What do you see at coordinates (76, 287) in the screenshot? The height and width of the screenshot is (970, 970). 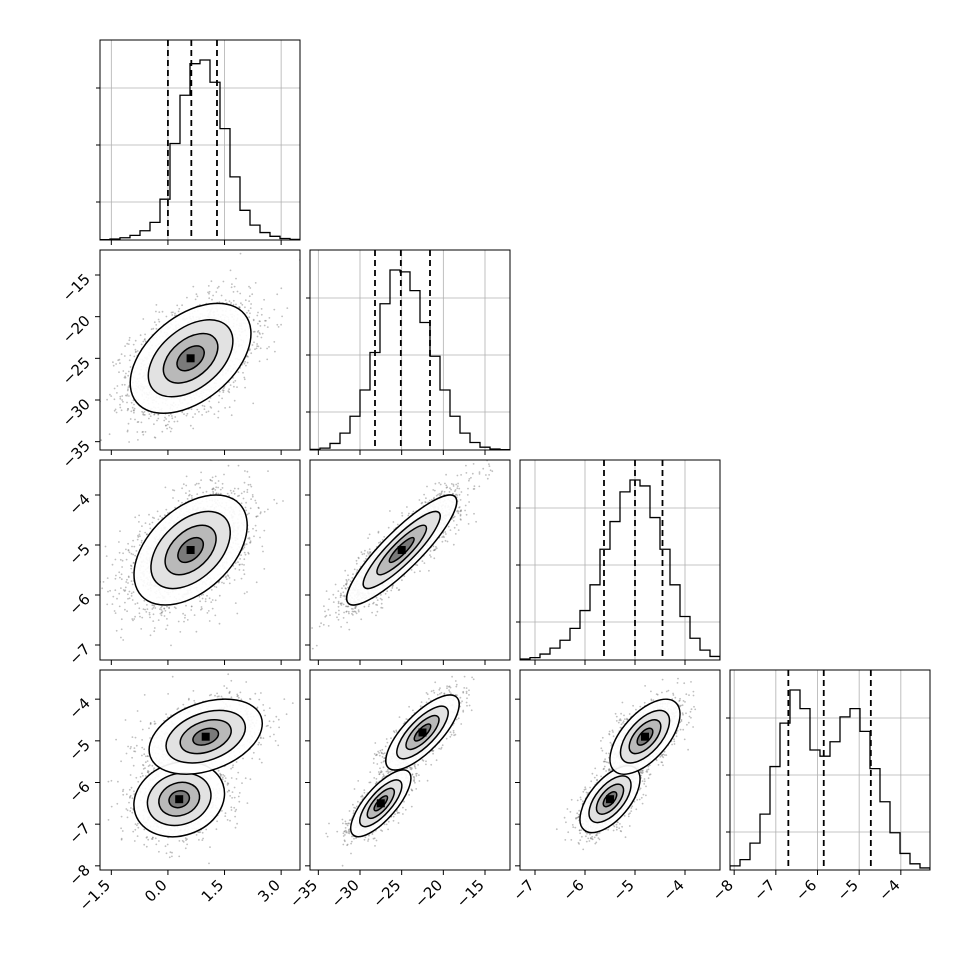 I see `y-tick-label: −15` at bounding box center [76, 287].